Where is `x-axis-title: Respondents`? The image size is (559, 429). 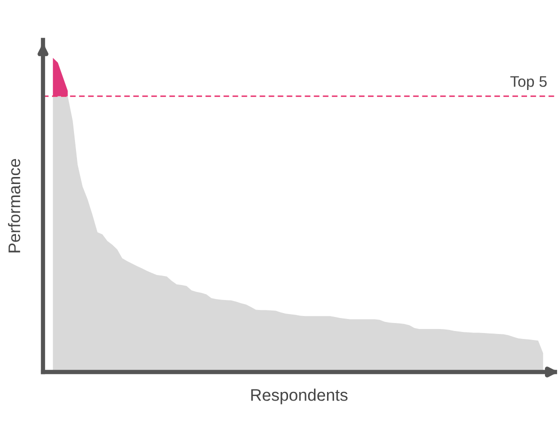
x-axis-title: Respondents is located at coordinates (299, 396).